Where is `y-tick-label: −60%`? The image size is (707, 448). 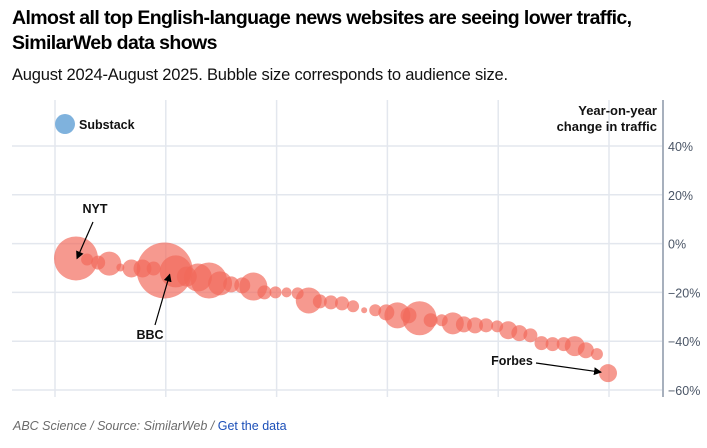 y-tick-label: −60% is located at coordinates (684, 391).